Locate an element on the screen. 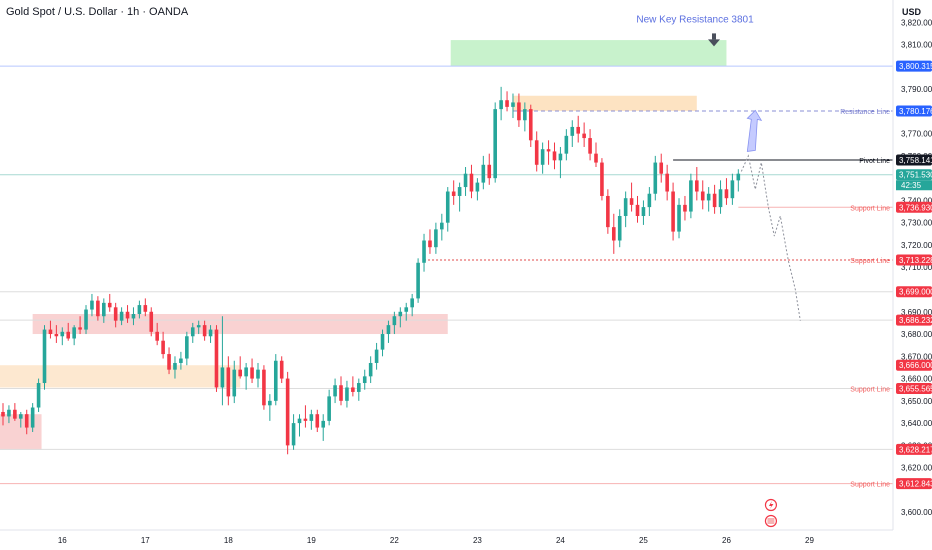 This screenshot has width=932, height=550. arrow-head is located at coordinates (714, 43).